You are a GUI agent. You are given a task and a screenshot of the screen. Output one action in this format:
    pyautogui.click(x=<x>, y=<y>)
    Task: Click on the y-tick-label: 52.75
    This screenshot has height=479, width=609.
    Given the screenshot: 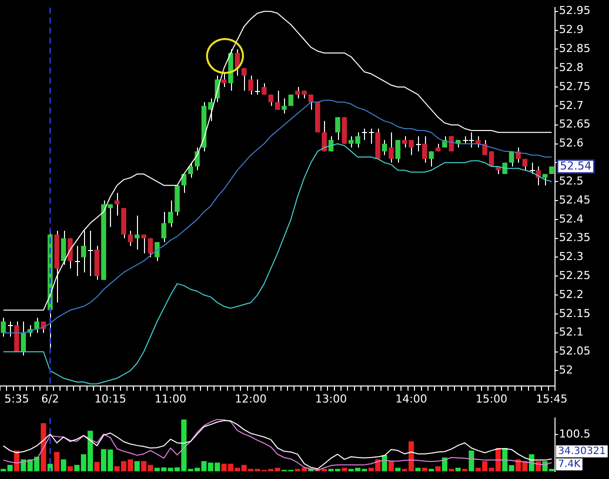 What is the action you would take?
    pyautogui.click(x=574, y=86)
    